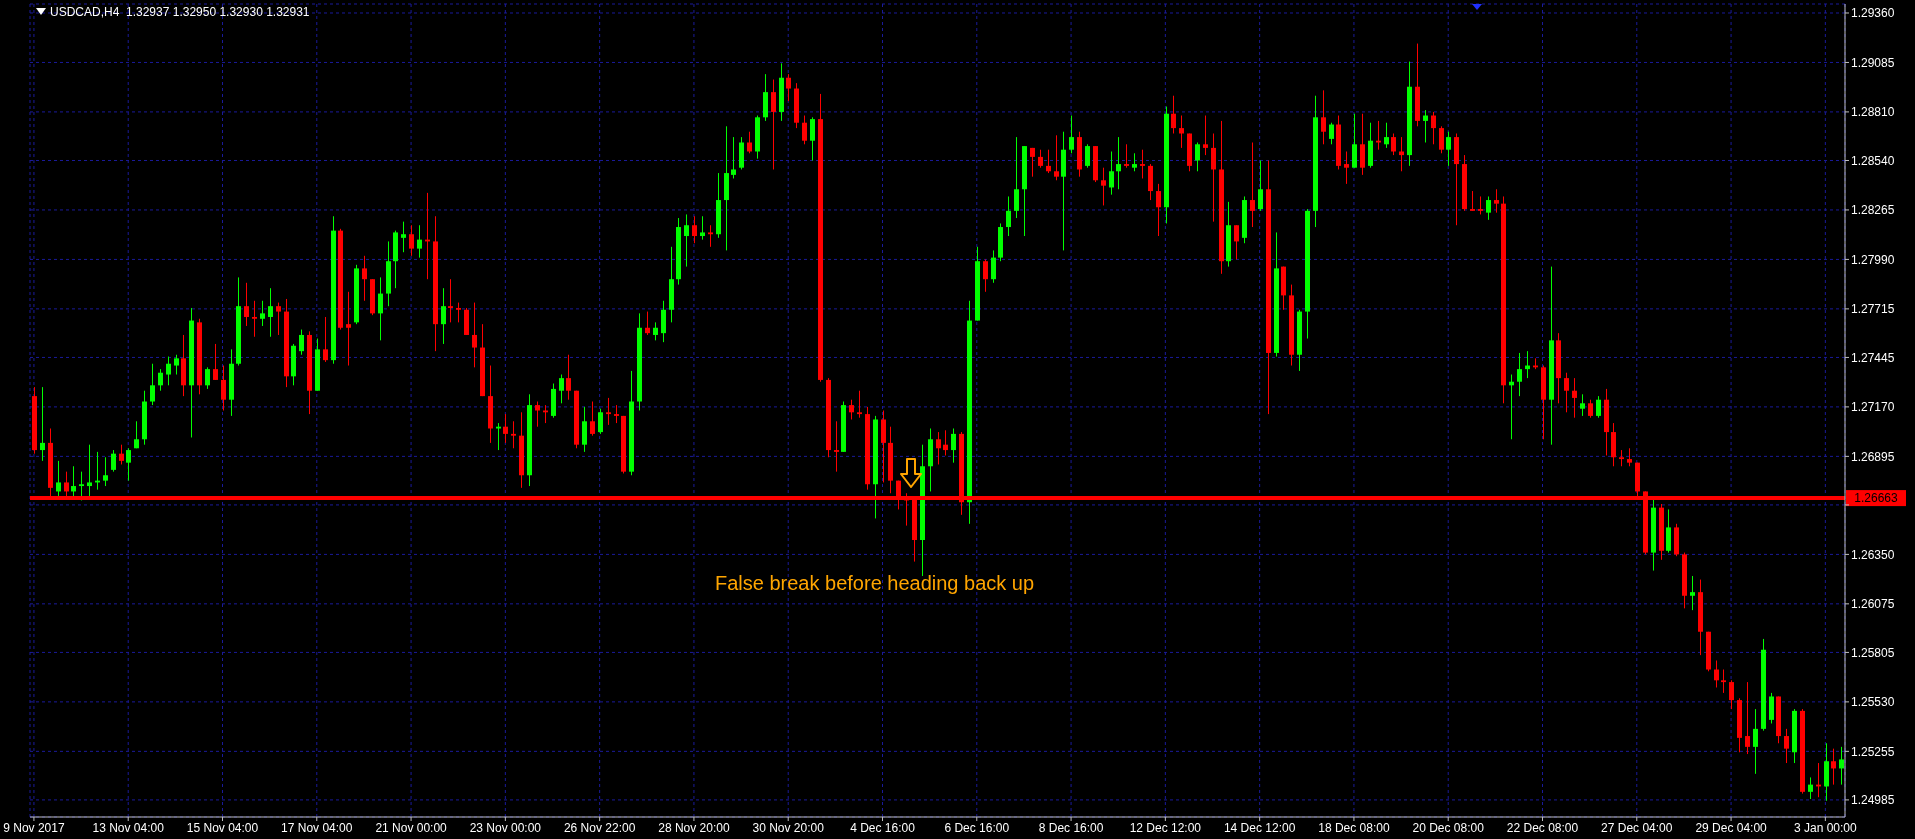 Image resolution: width=1915 pixels, height=839 pixels. Describe the element at coordinates (1542, 827) in the screenshot. I see `x-tick-label: 22 Dec 08:00` at that location.